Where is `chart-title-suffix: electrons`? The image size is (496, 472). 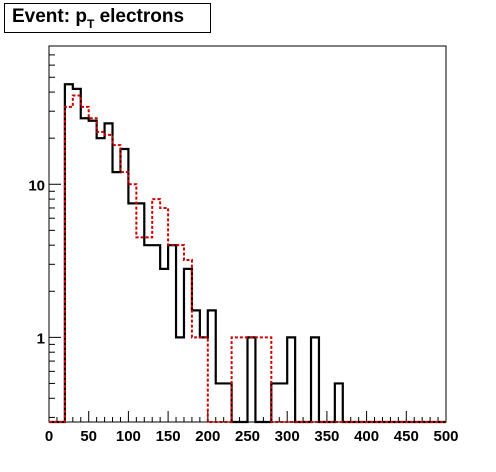
chart-title-suffix: electrons is located at coordinates (139, 16).